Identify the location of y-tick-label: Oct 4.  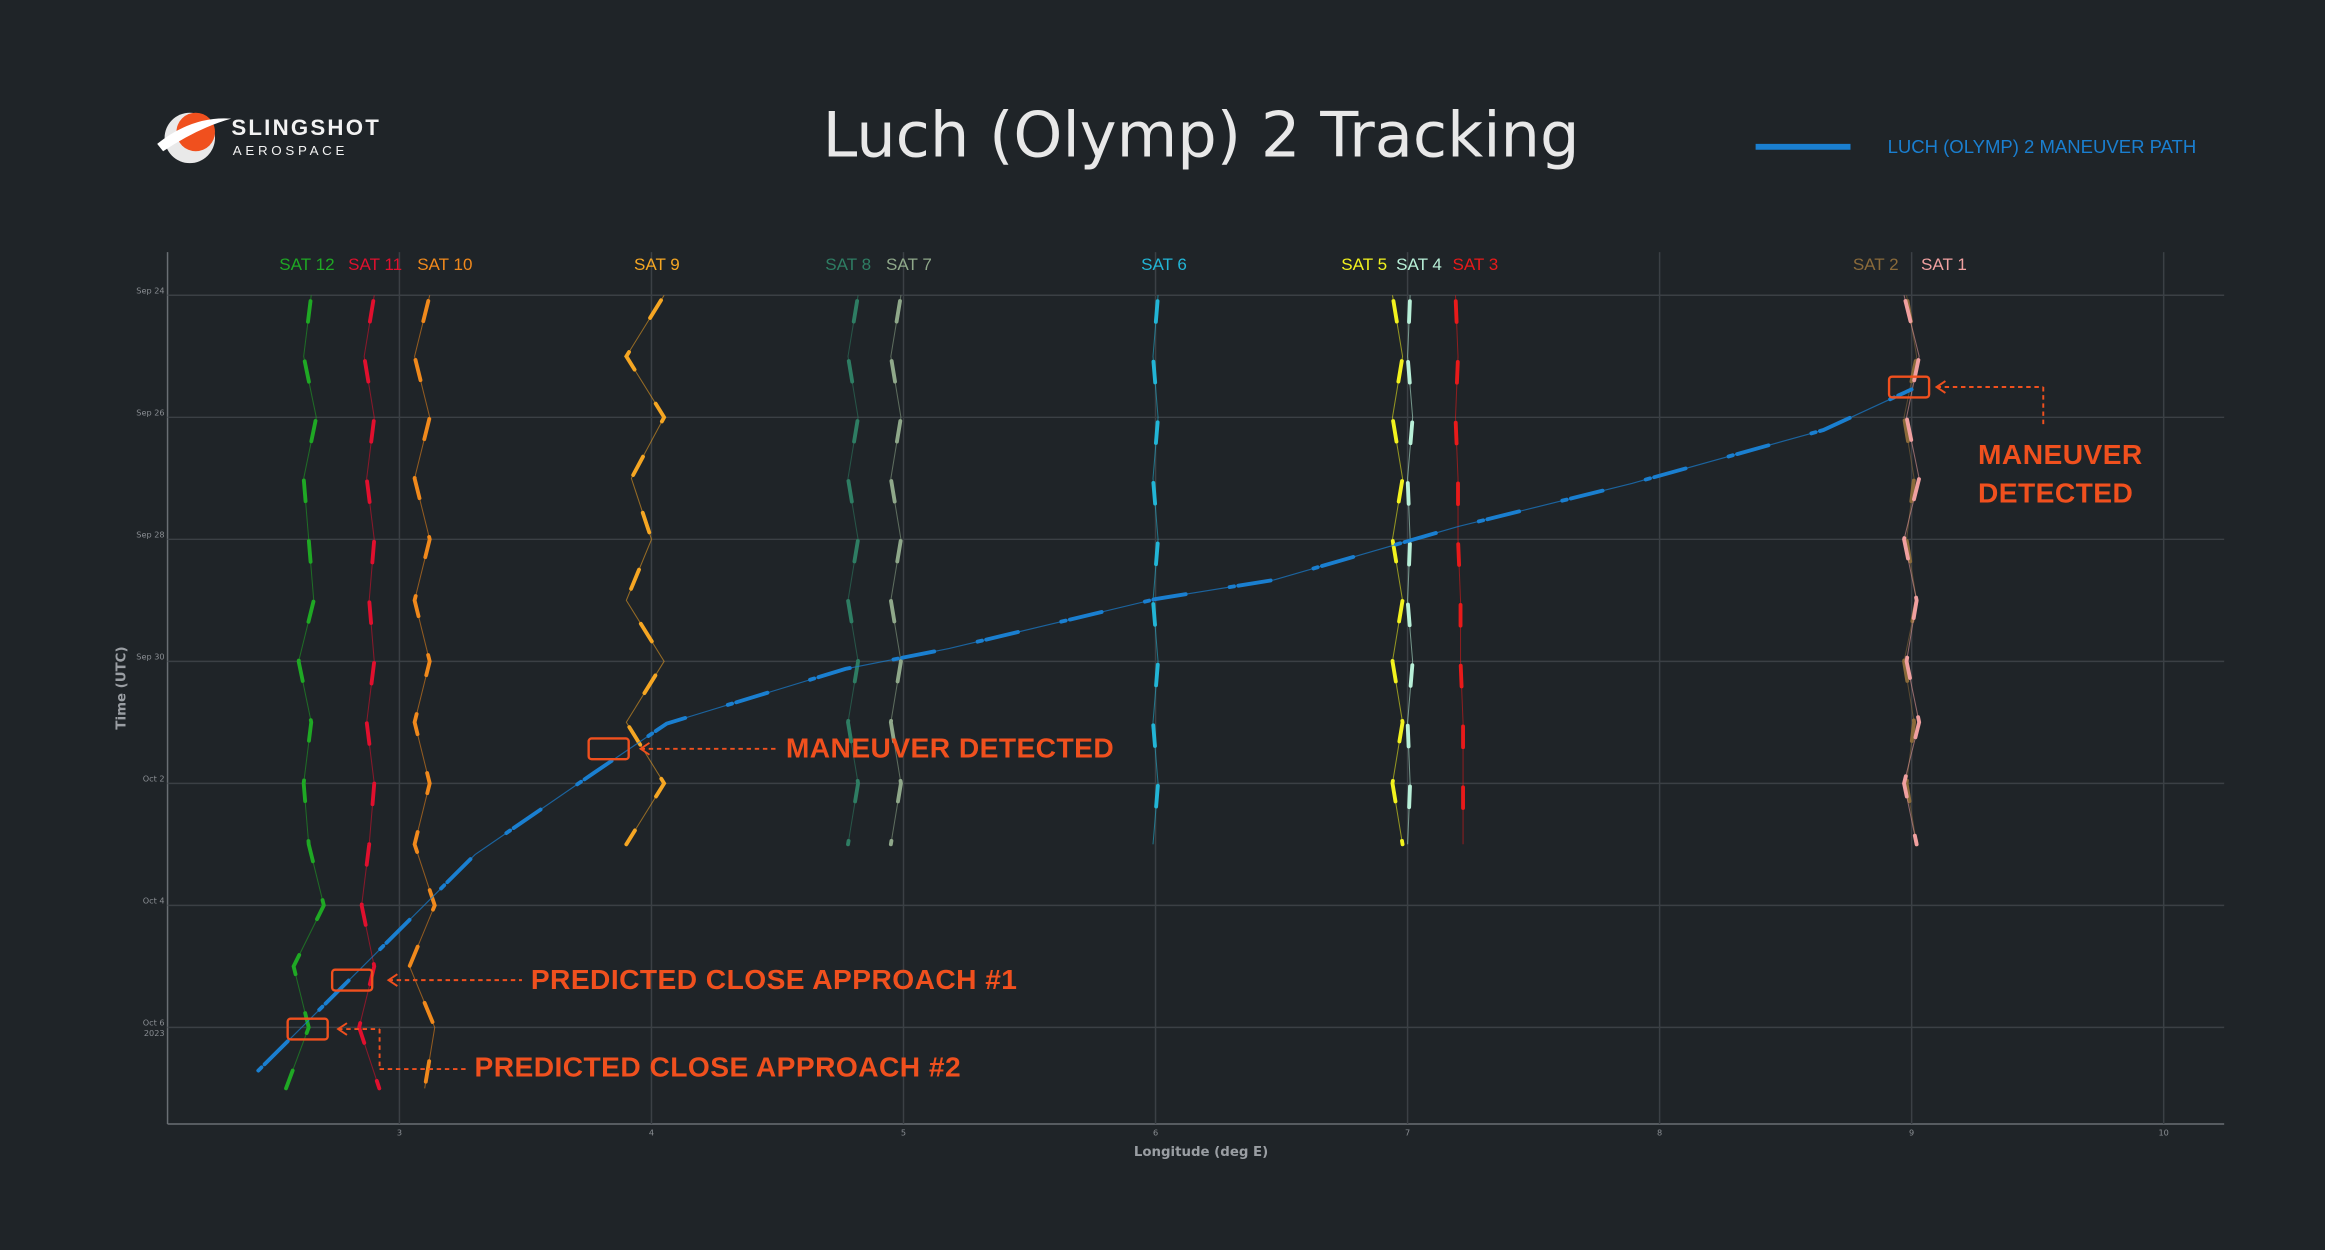
(154, 900).